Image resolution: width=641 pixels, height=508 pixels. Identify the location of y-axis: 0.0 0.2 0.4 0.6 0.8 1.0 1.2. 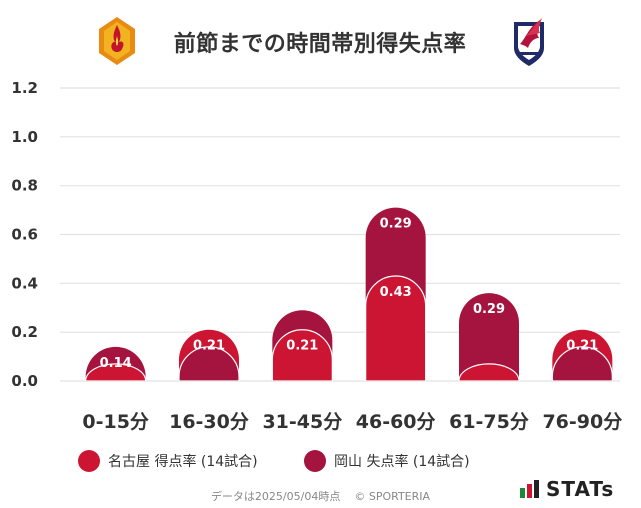
(24, 234).